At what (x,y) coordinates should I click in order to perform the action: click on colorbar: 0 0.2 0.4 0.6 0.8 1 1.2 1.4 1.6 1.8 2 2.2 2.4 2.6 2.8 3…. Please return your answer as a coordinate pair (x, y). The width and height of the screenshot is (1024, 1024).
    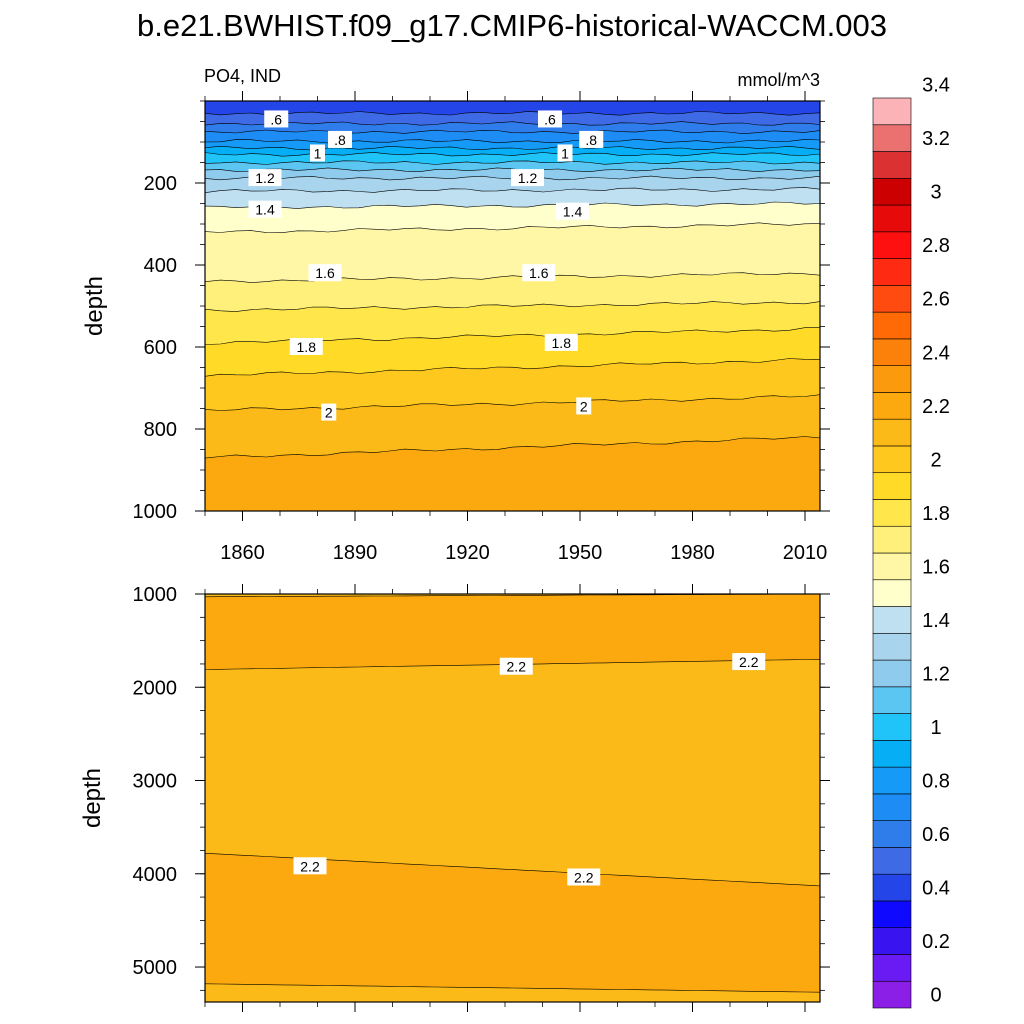
    Looking at the image, I should click on (911, 542).